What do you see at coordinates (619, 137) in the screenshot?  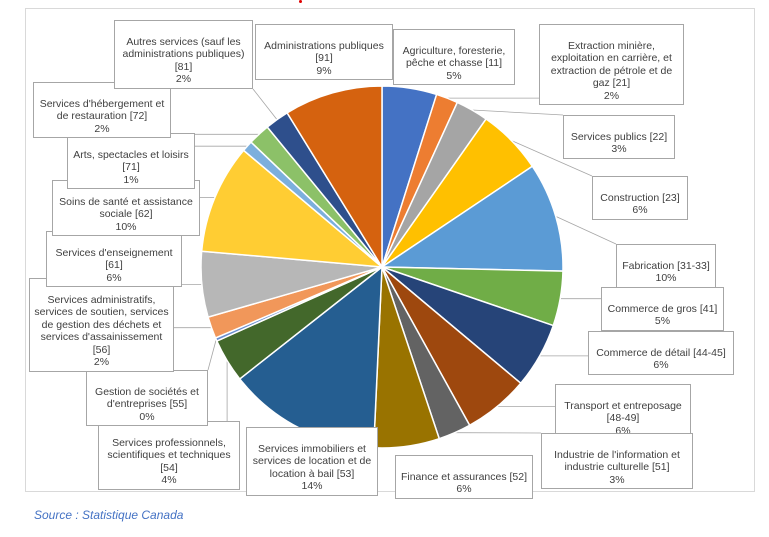 I see `label-services-publics: Services publics [22] 3%` at bounding box center [619, 137].